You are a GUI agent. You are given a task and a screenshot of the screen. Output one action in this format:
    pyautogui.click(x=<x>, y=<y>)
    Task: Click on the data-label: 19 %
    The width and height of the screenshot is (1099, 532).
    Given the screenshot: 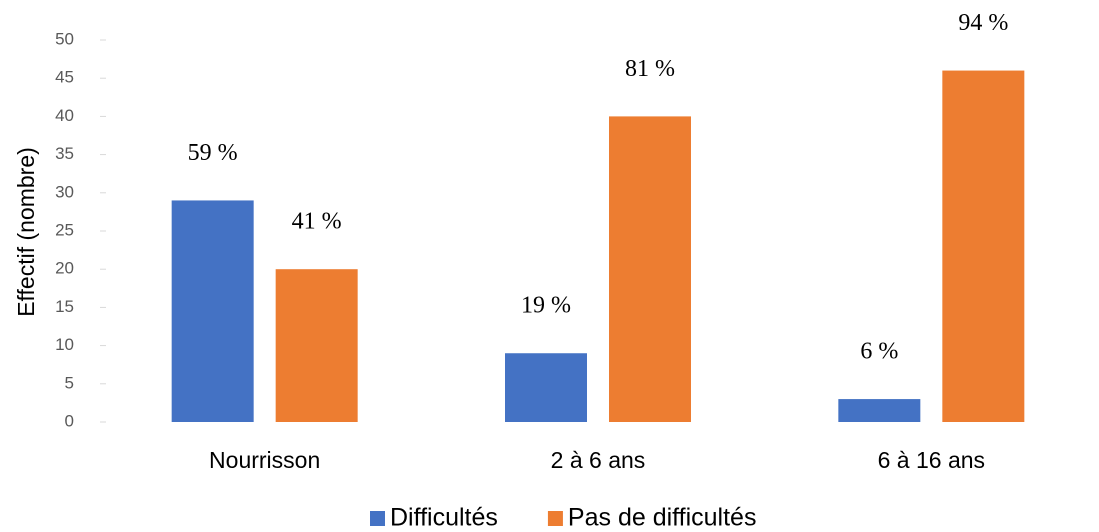 What is the action you would take?
    pyautogui.click(x=546, y=306)
    